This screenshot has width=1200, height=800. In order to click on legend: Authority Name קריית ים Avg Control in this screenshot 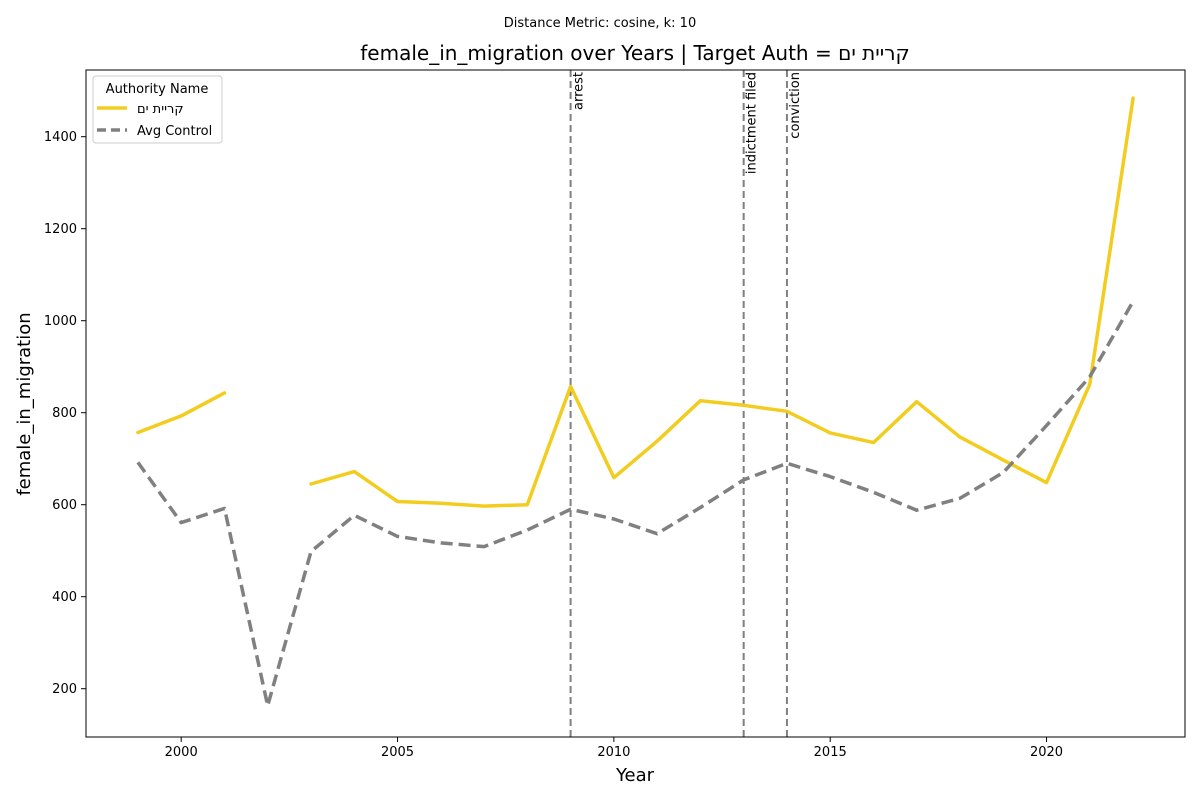, I will do `click(157, 109)`.